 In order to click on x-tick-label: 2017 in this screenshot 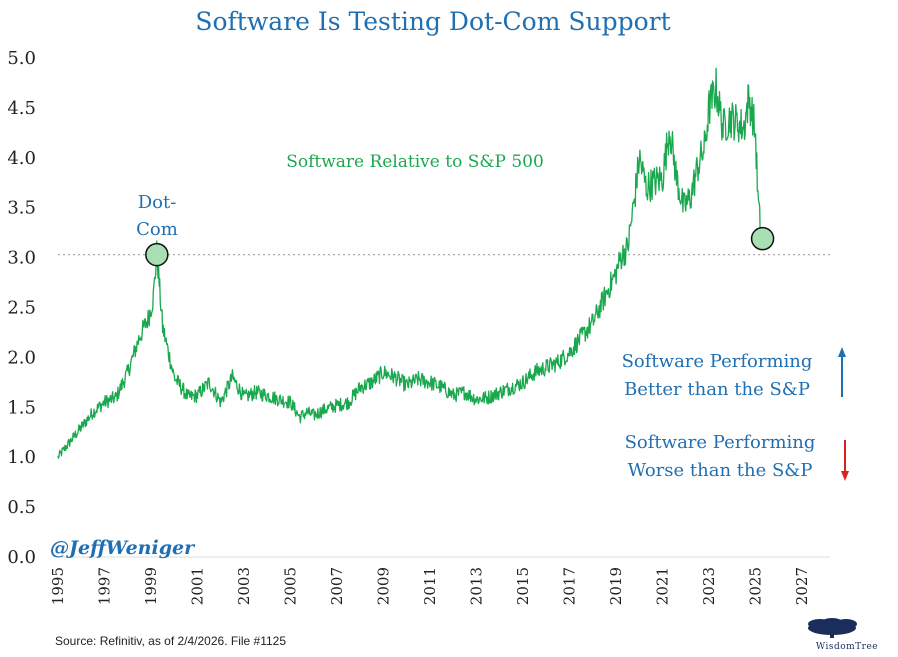, I will do `click(570, 586)`.